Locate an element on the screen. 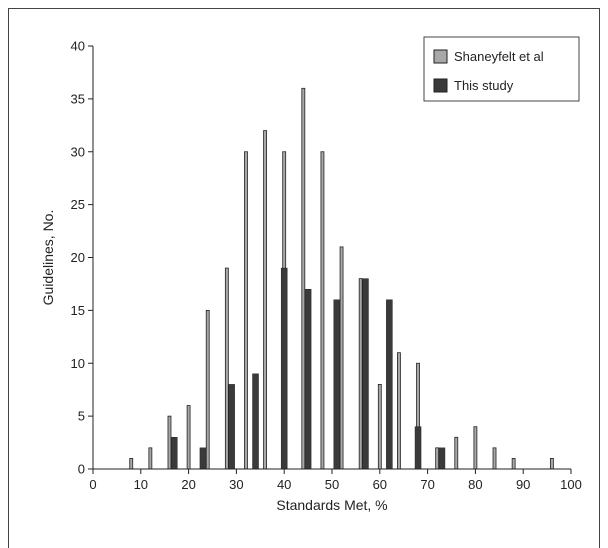 The height and width of the screenshot is (548, 608). x-tick-label: 20 is located at coordinates (188, 484).